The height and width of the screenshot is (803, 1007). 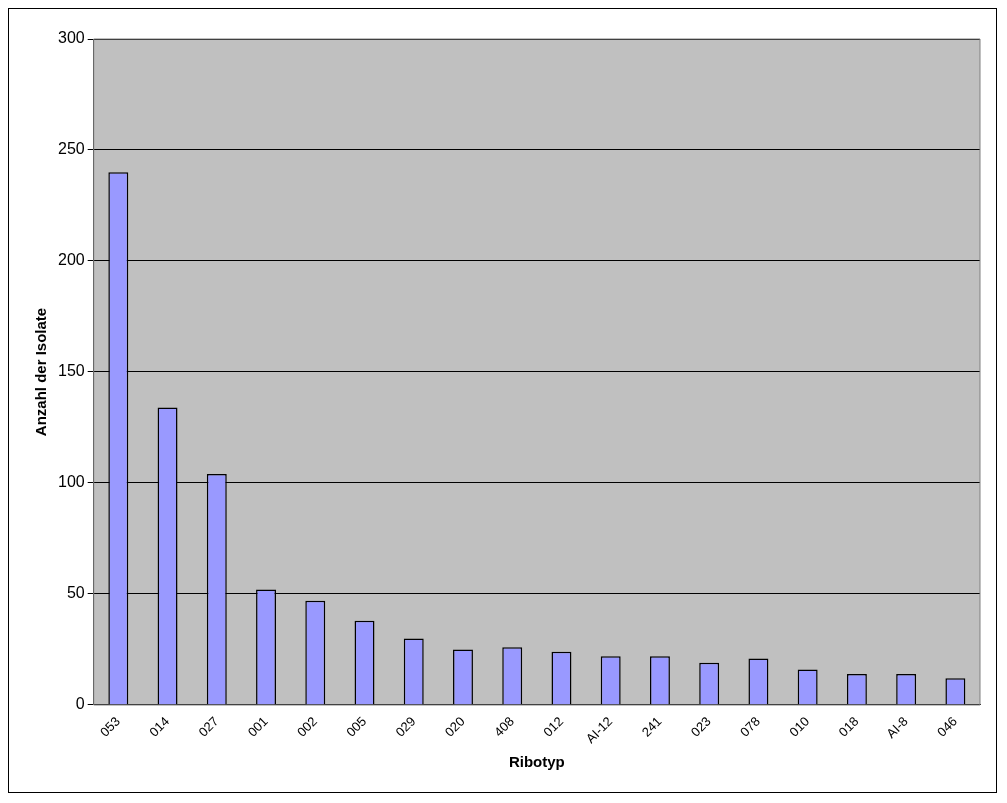 I want to click on x-tick-label: 001, so click(x=257, y=726).